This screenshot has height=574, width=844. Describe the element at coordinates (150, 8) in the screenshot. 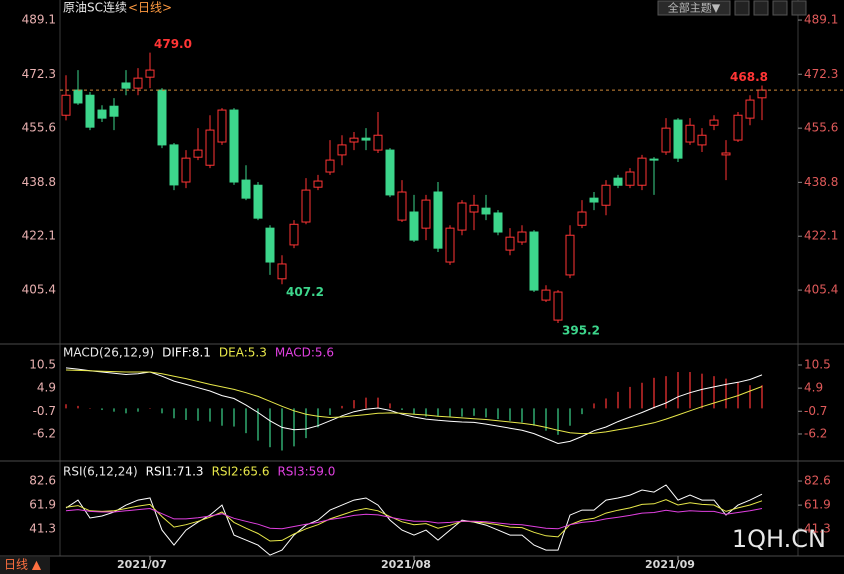

I see `chart-period: <日线>` at that location.